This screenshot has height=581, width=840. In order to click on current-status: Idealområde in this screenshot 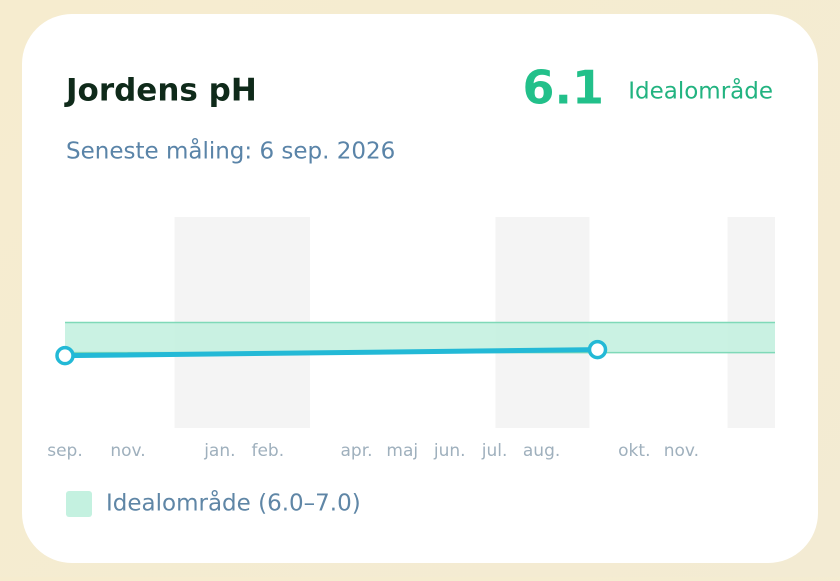, I will do `click(700, 91)`.